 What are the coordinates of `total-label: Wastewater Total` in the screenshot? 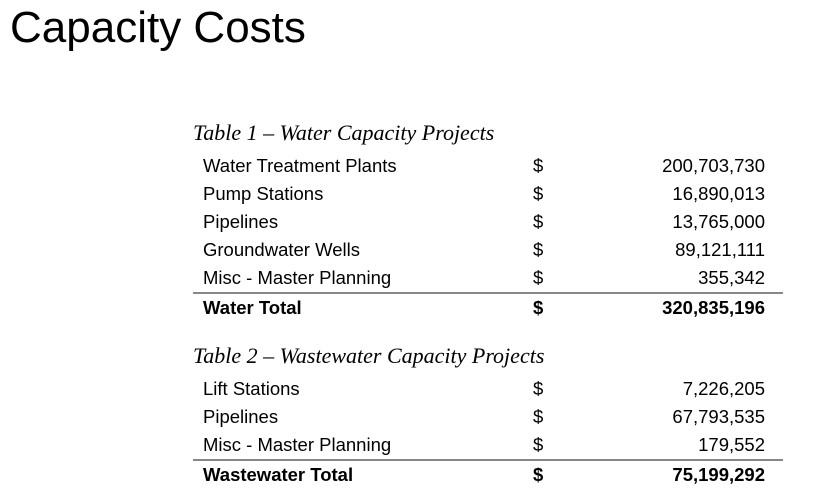 It's located at (278, 474).